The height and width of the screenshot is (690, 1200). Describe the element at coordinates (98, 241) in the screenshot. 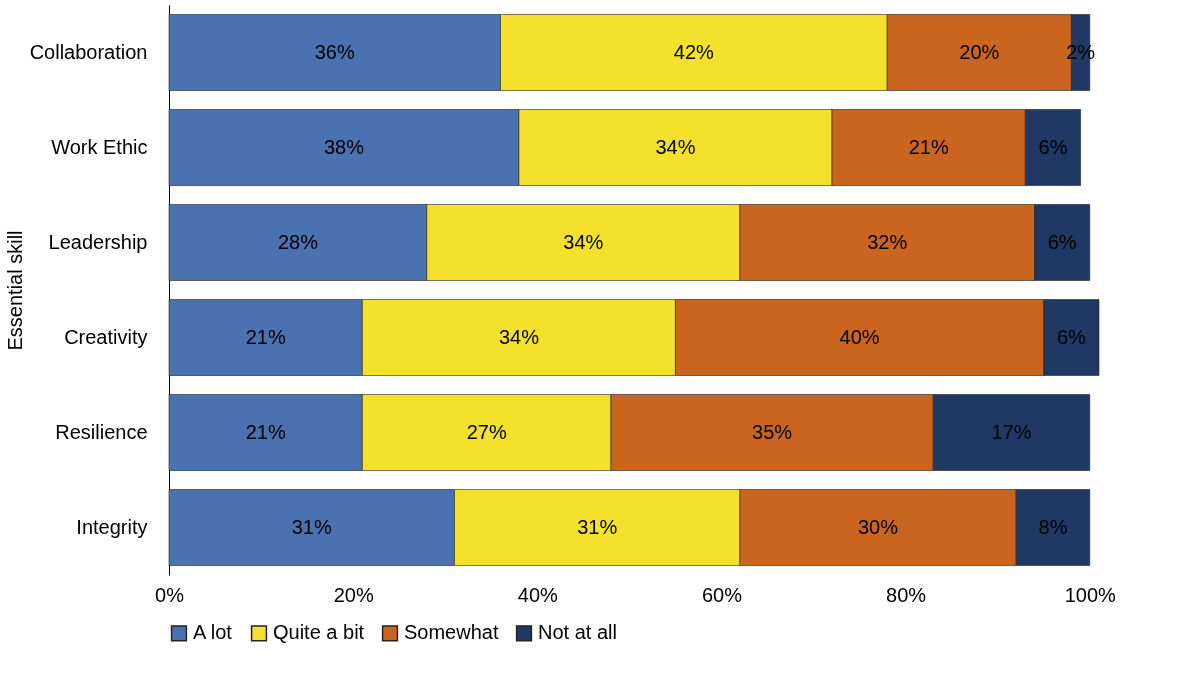

I see `y-tick-label: Leadership` at that location.